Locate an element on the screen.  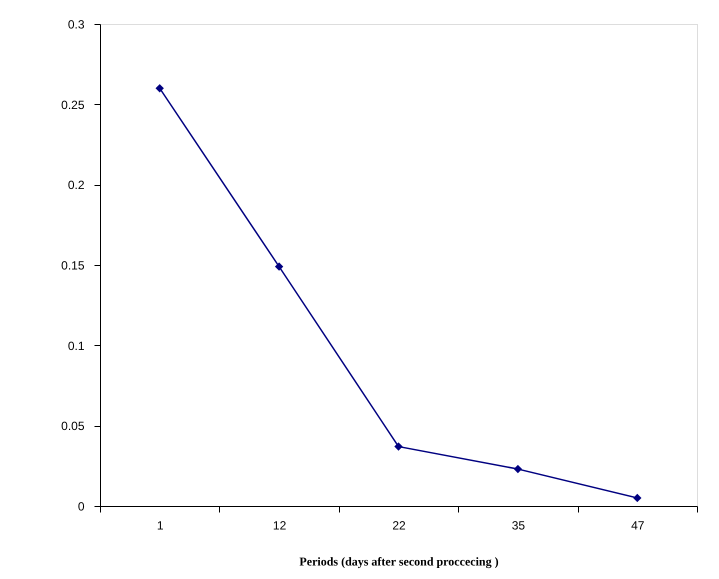
x-tick-label: 22 is located at coordinates (399, 525).